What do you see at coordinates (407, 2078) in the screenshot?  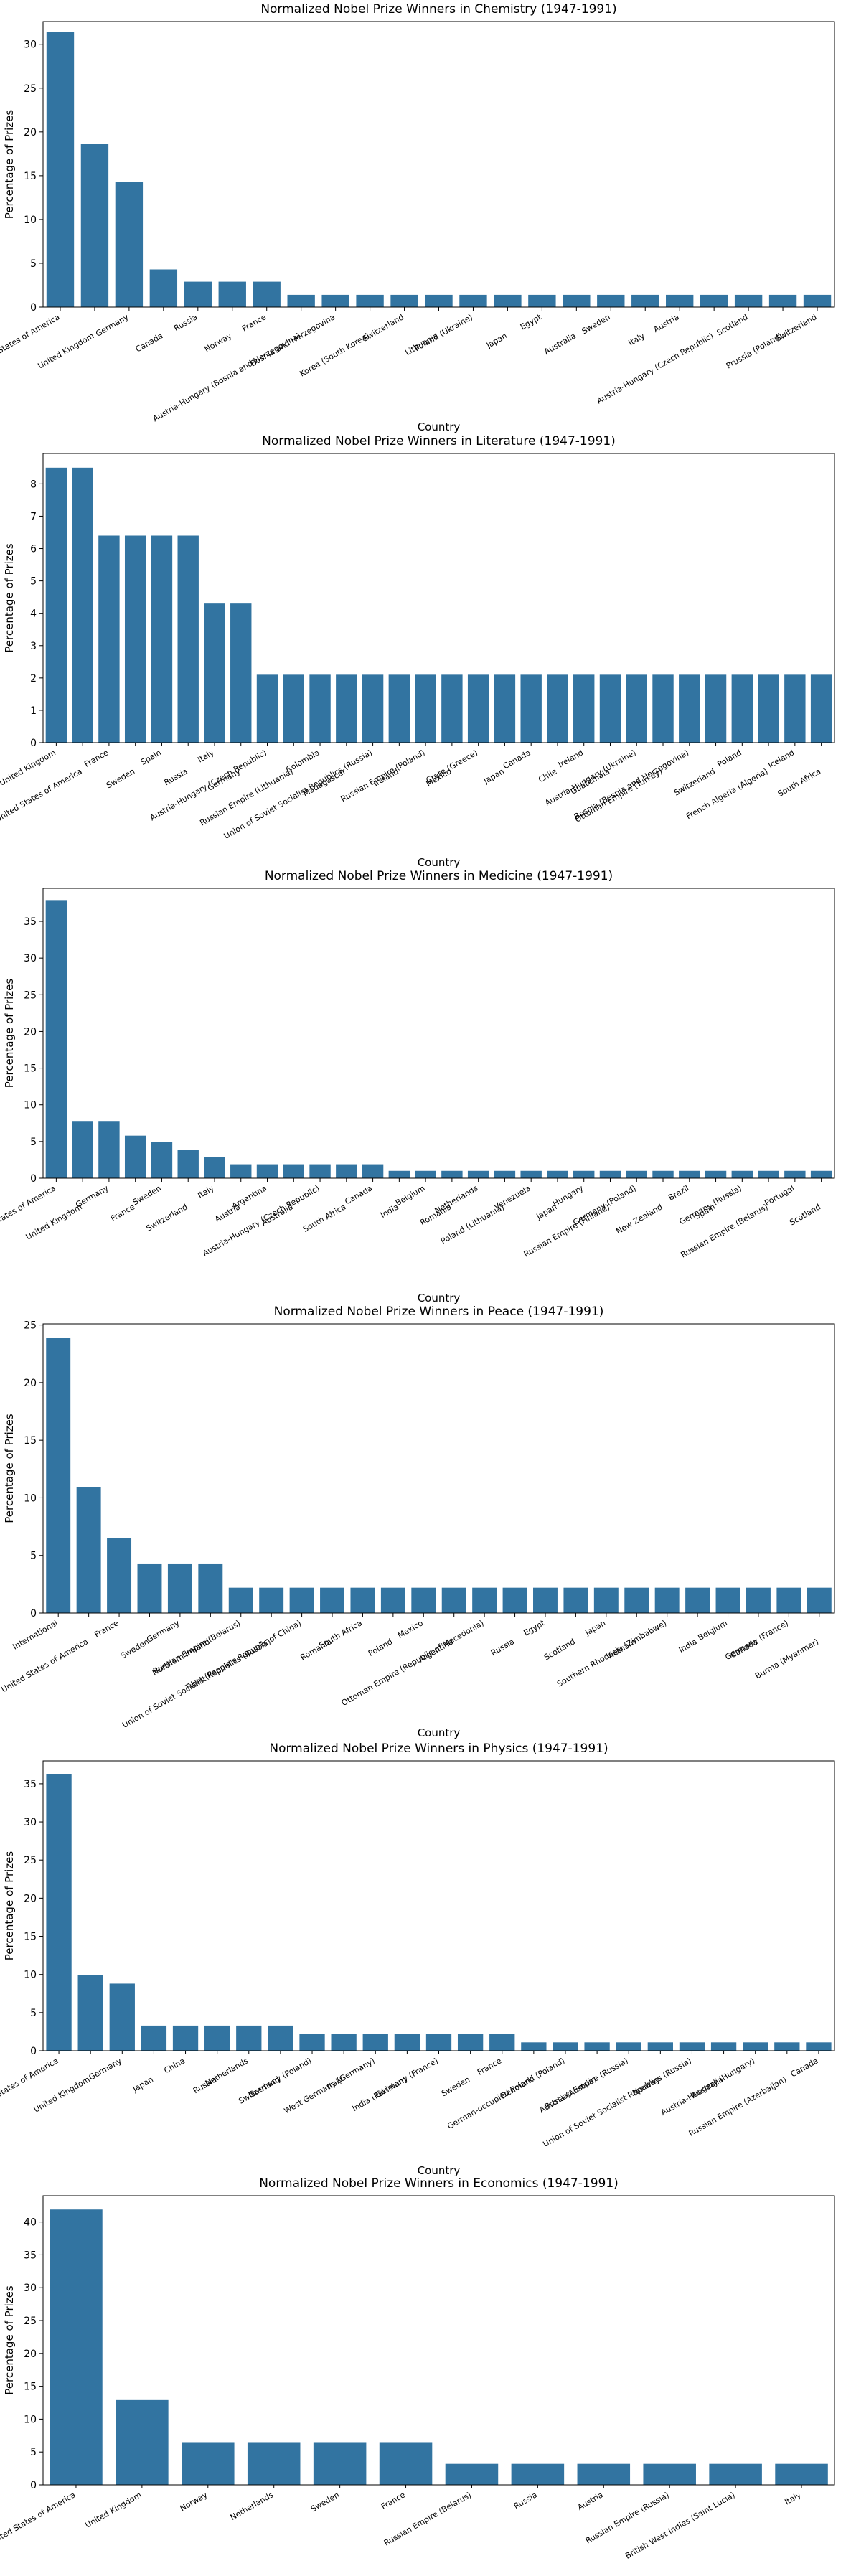 I see `x-tick-label: Germany (France)` at bounding box center [407, 2078].